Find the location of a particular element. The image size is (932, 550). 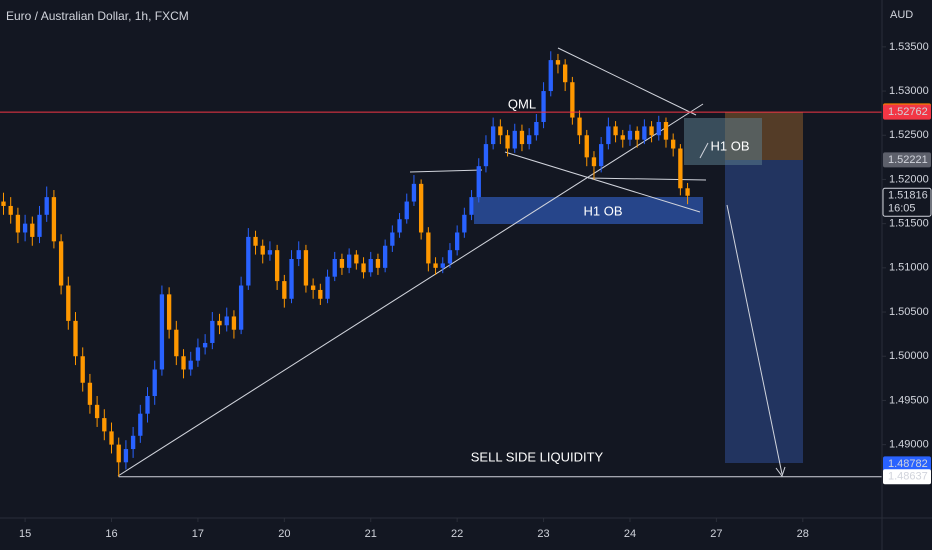

y-tick-label: 1.49000 is located at coordinates (909, 445).